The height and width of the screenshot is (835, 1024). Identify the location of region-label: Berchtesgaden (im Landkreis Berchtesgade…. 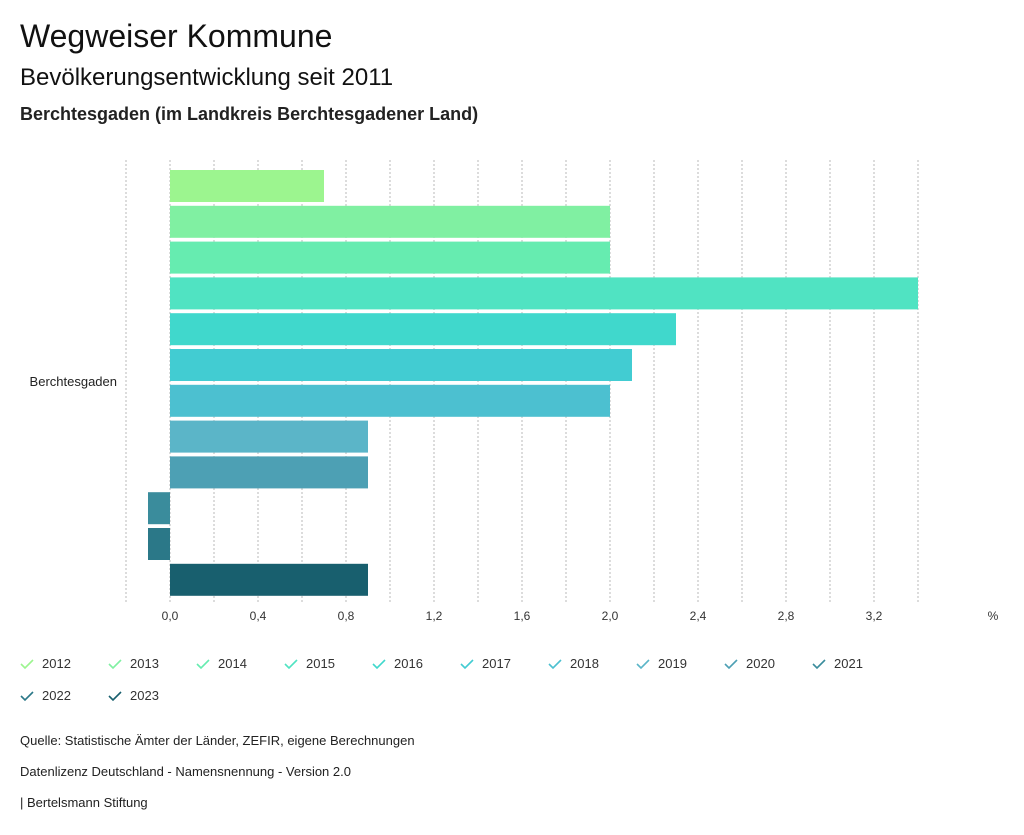
(249, 114).